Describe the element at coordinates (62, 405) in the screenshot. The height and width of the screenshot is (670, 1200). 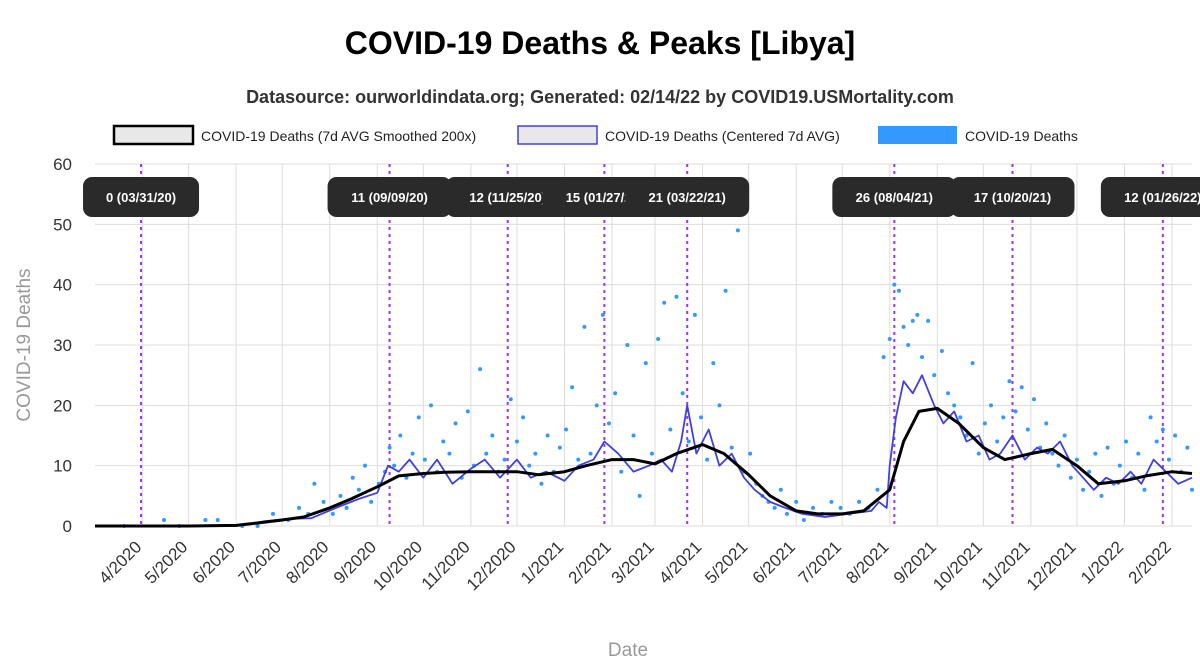
I see `y-tick-label: 20` at that location.